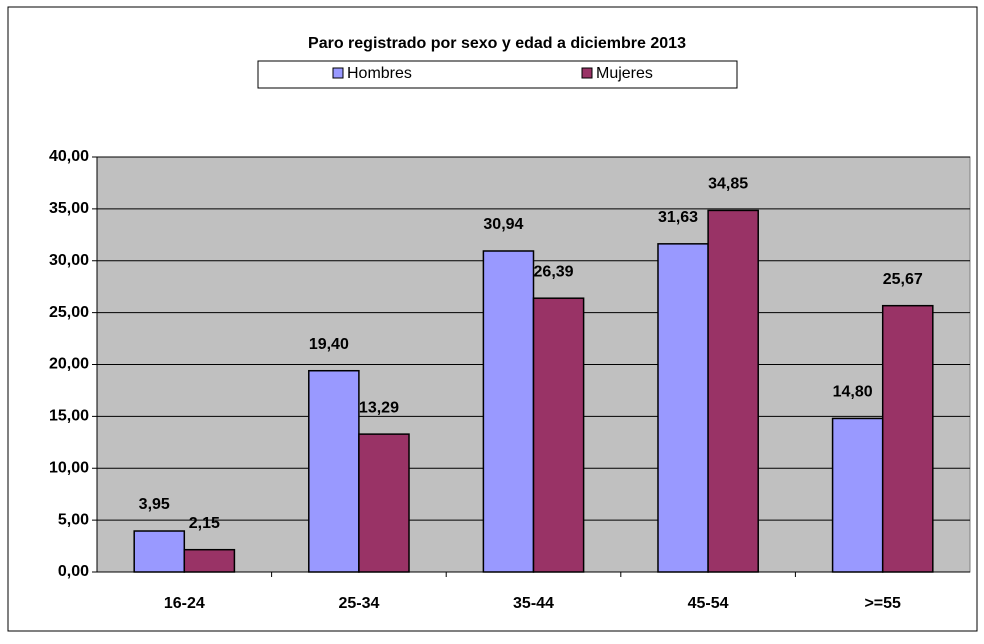  What do you see at coordinates (204, 523) in the screenshot?
I see `value-label: 2,15` at bounding box center [204, 523].